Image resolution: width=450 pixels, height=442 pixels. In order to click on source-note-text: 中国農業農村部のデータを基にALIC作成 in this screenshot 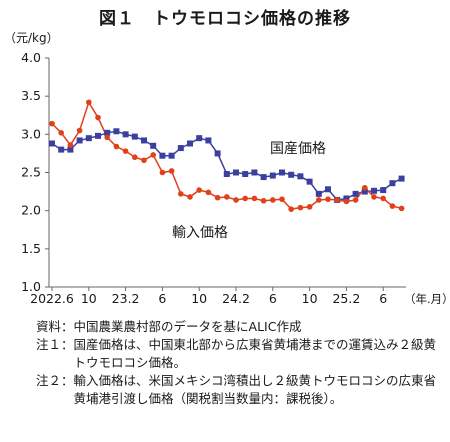, I will do `click(187, 326)`.